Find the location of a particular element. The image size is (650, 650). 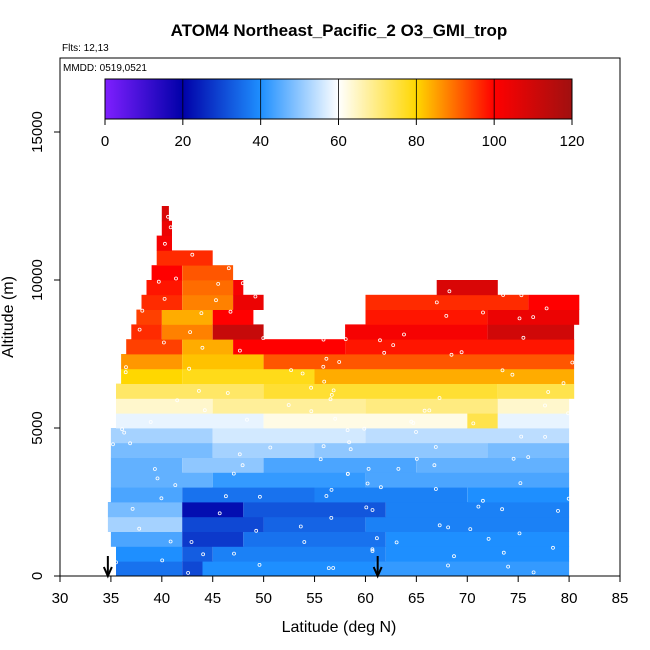

x-tick-label: 85 is located at coordinates (620, 598).